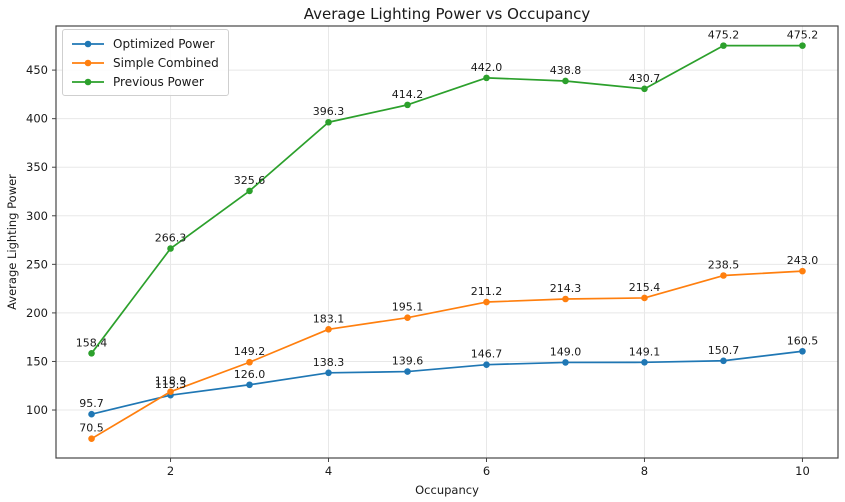 The width and height of the screenshot is (845, 502). I want to click on data-point-label: 95.7, so click(91, 403).